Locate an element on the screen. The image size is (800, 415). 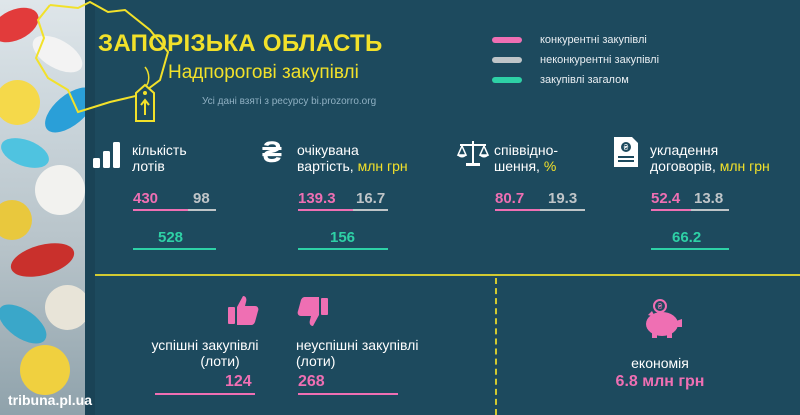
unsuccessful-underline is located at coordinates (348, 394).